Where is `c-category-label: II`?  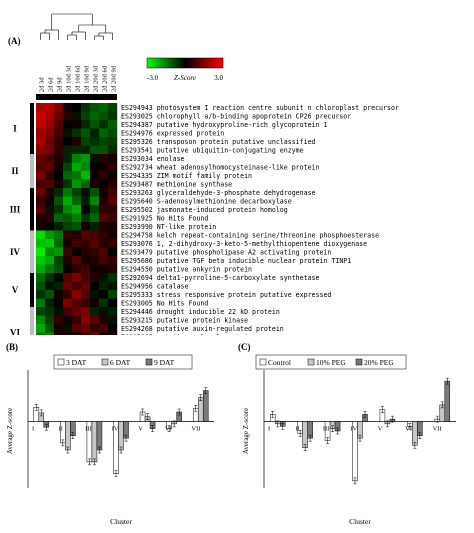
c-category-label: II is located at coordinates (297, 429).